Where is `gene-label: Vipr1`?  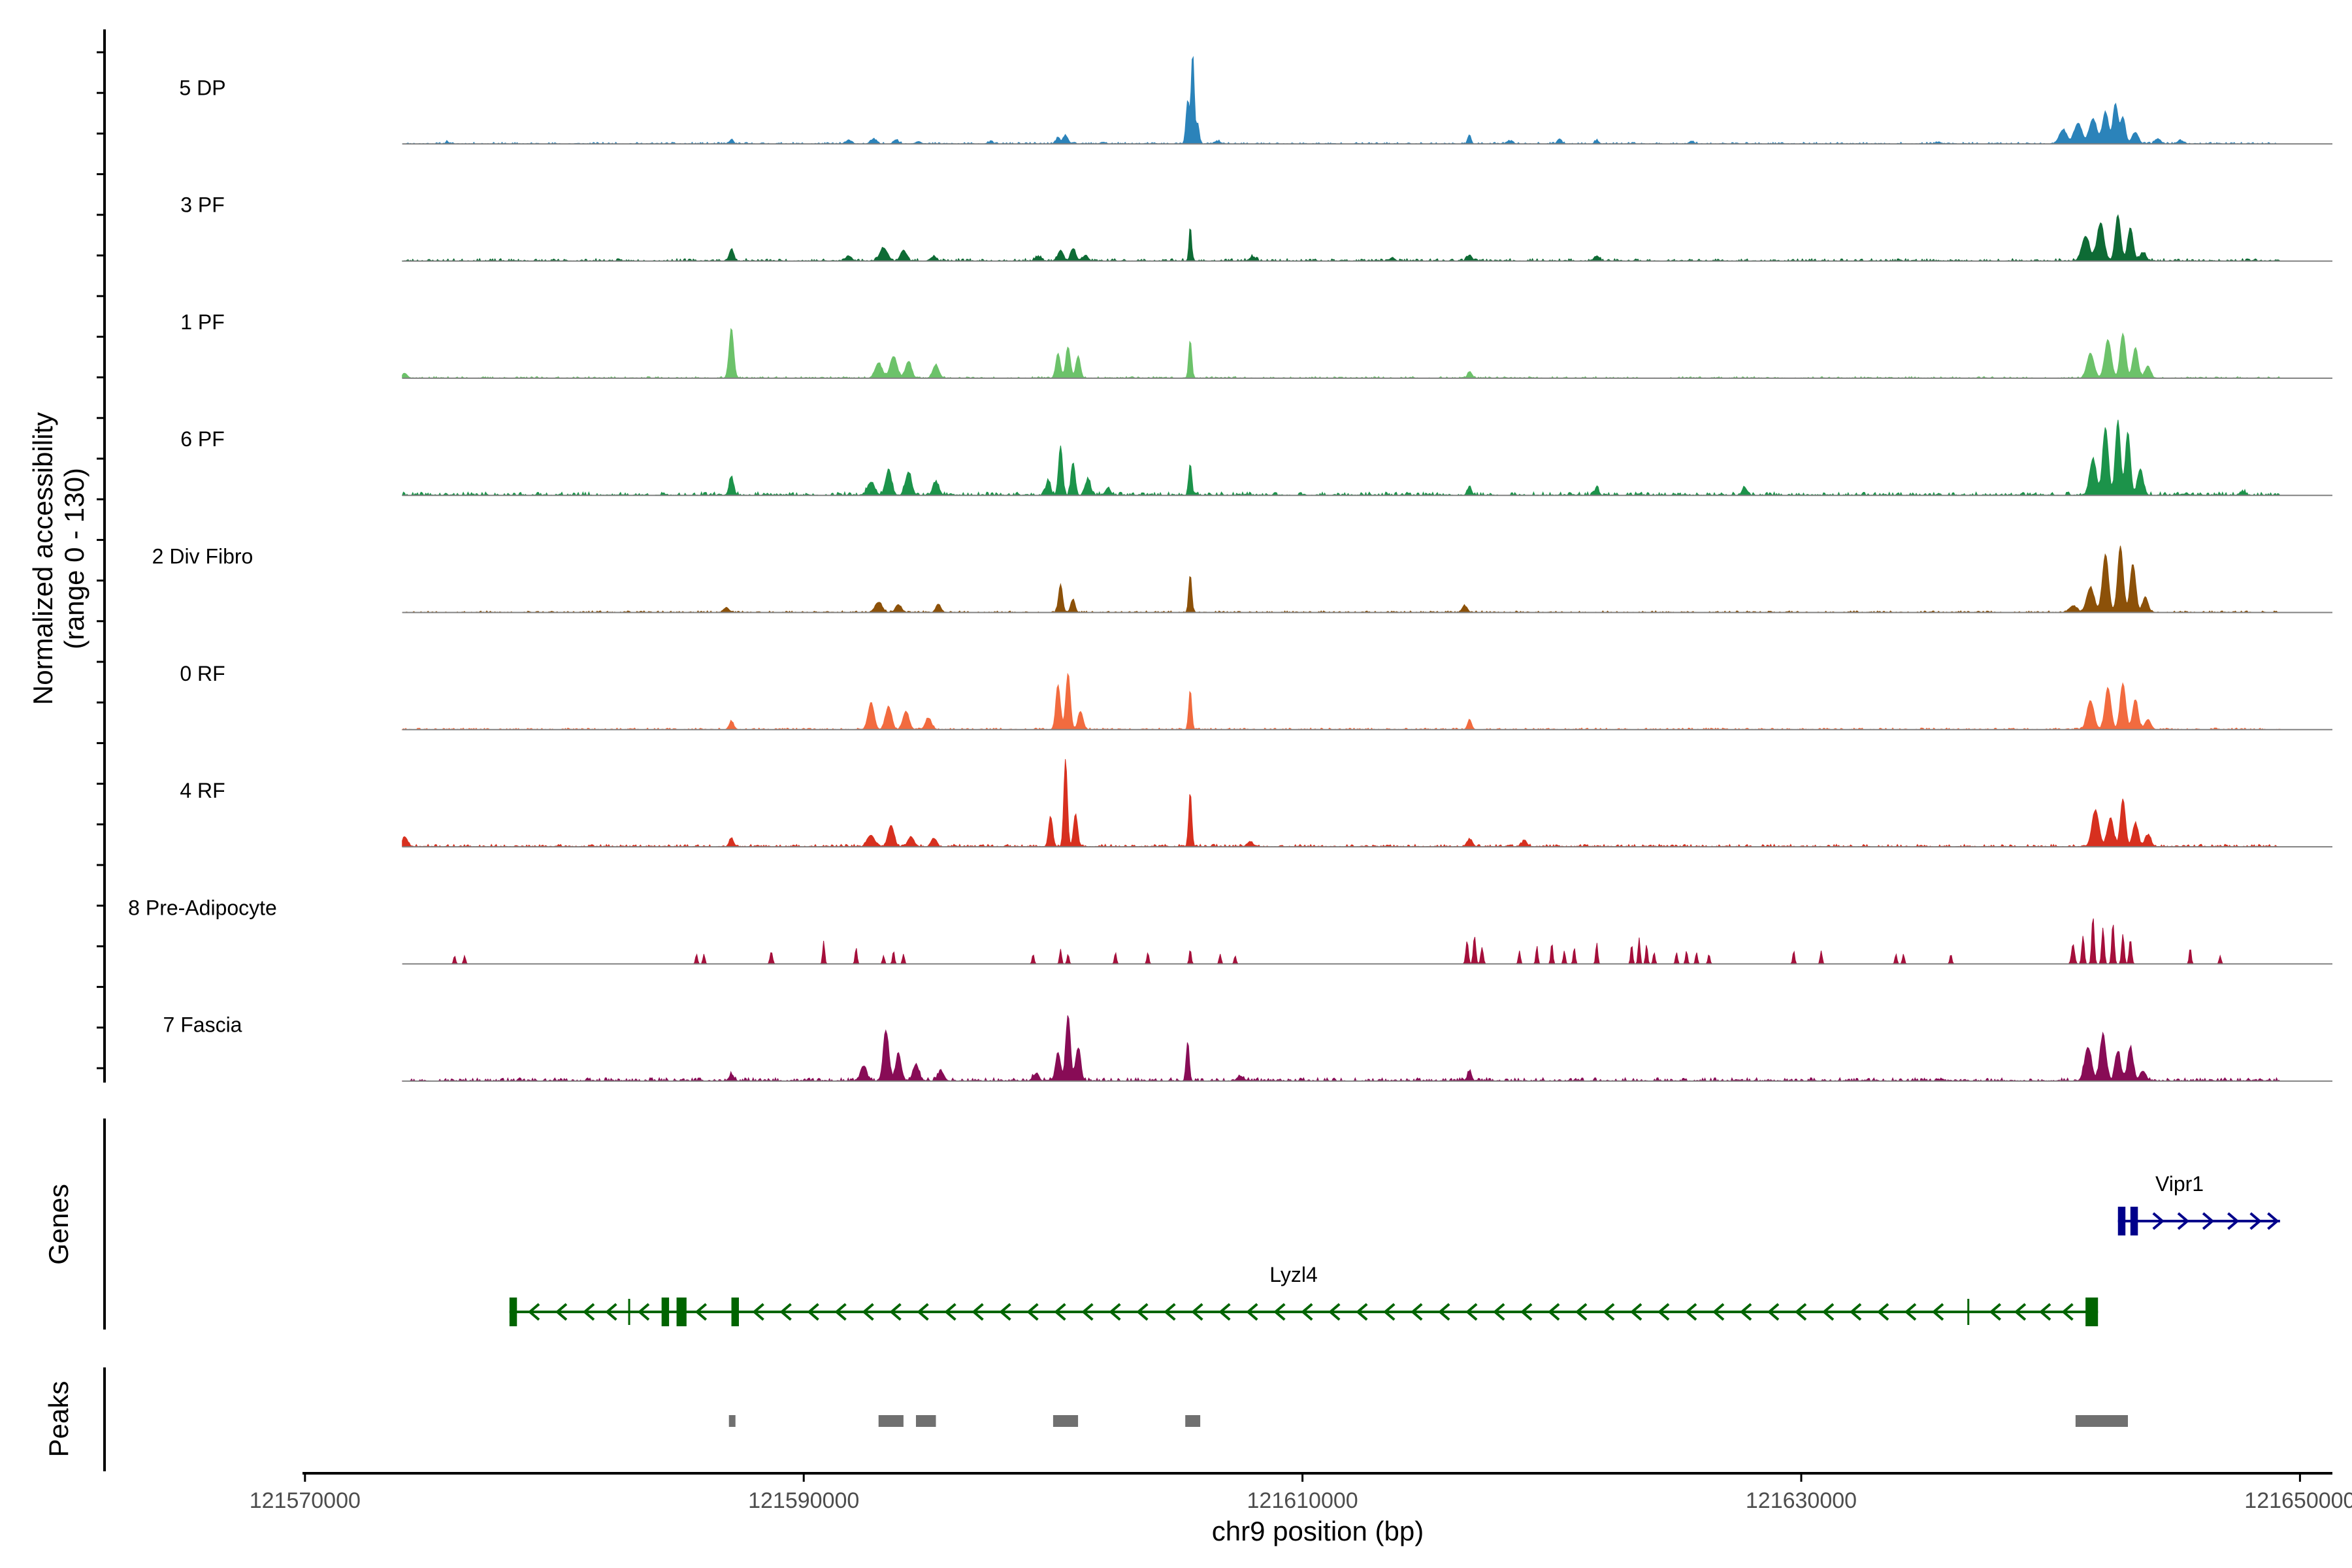
gene-label: Vipr1 is located at coordinates (2179, 1184).